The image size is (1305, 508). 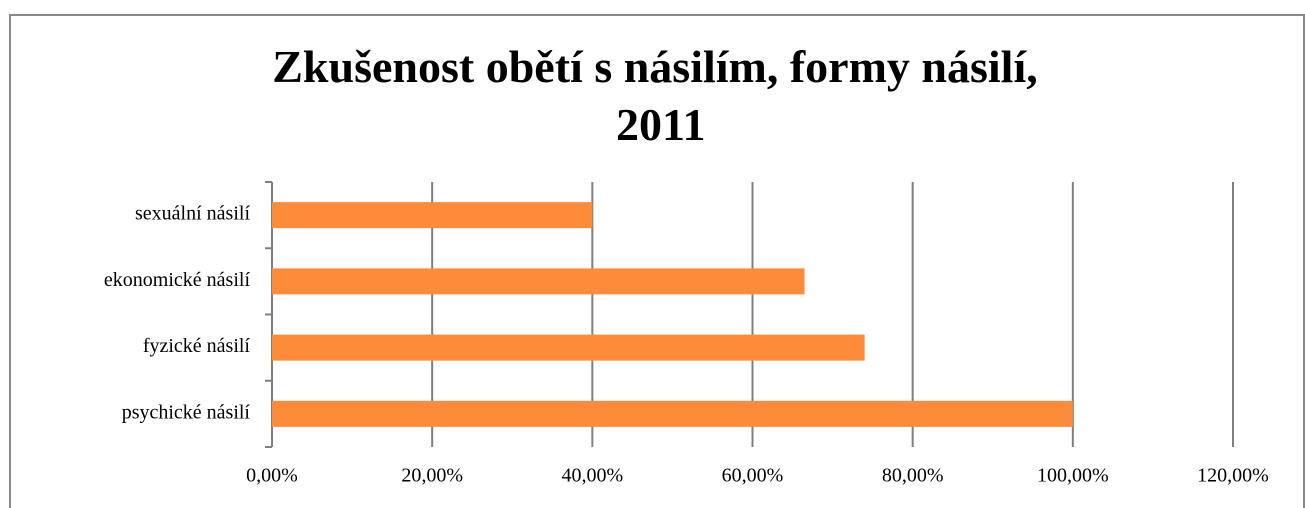 I want to click on y-tick-label: fyzické násilí, so click(x=197, y=346).